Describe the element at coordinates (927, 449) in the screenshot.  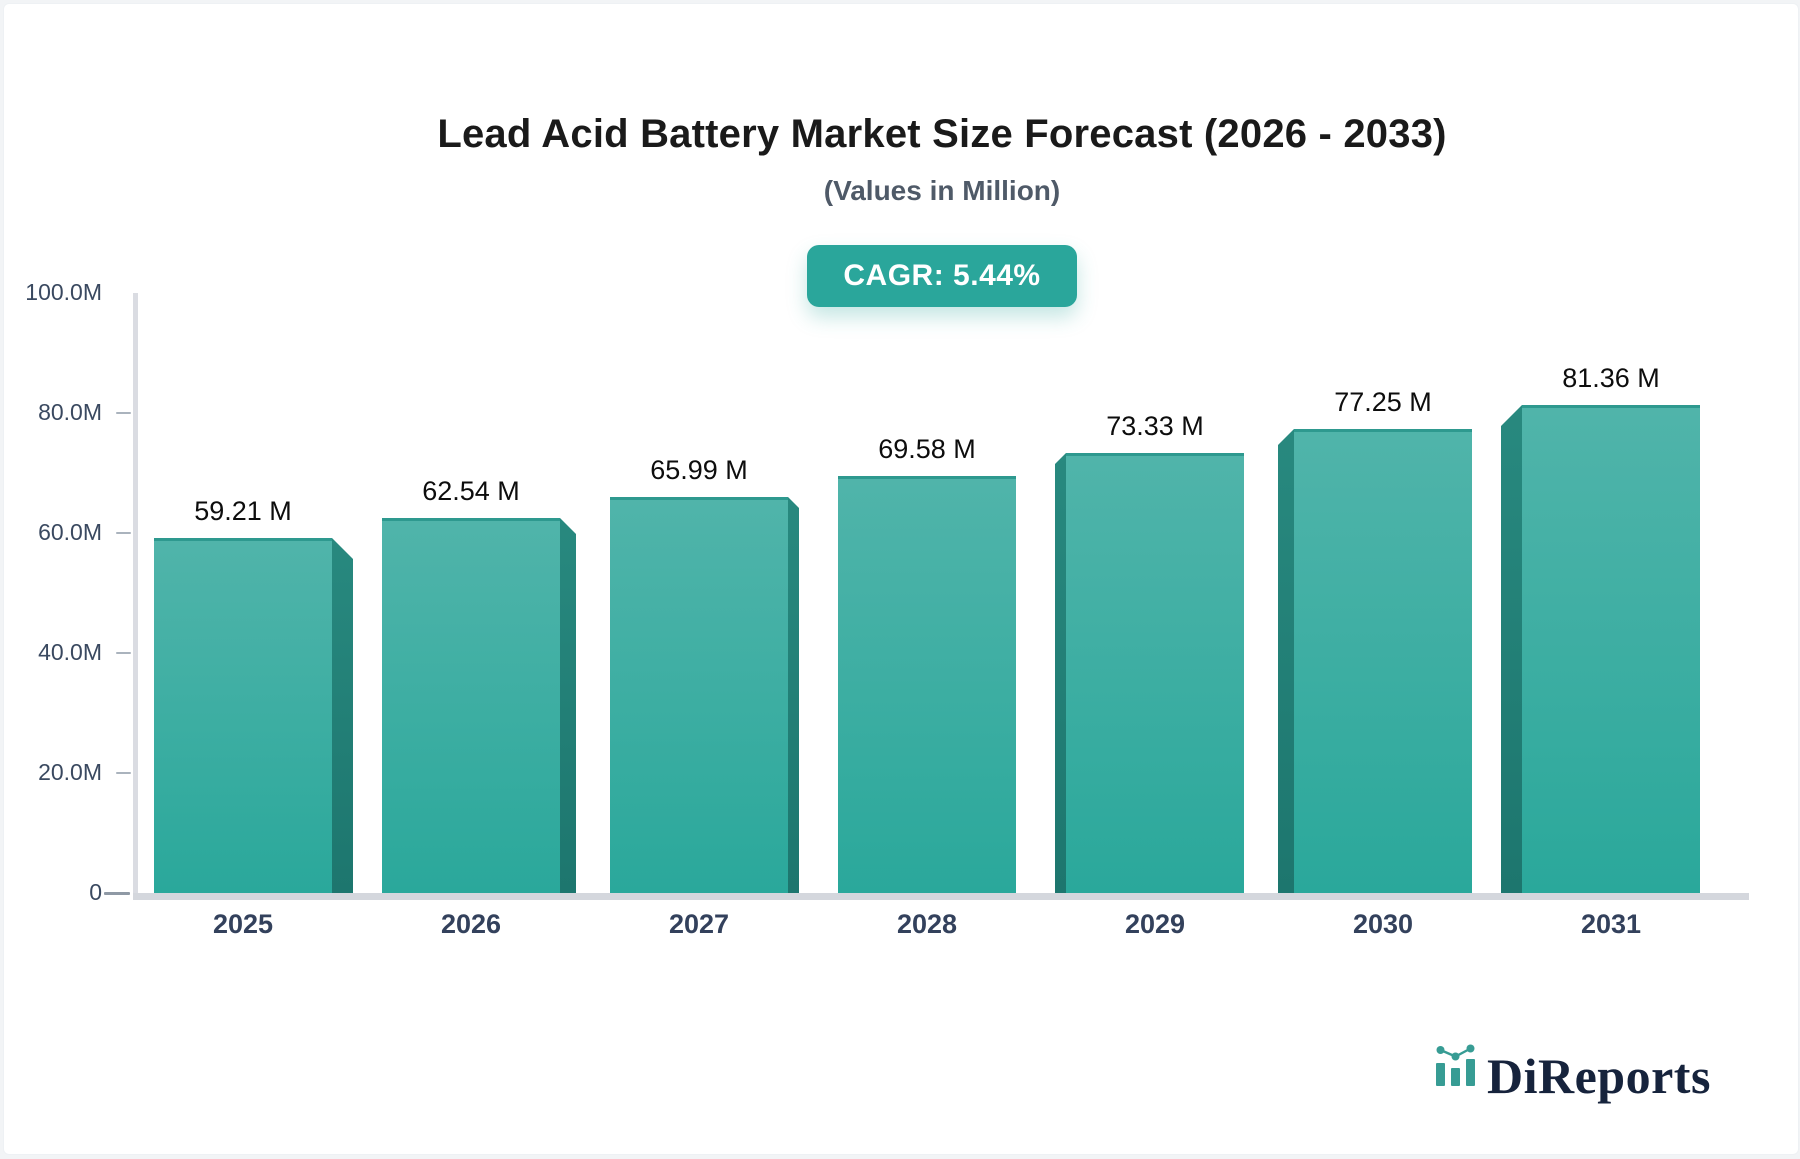
I see `bar-value-label: 69.58 M` at that location.